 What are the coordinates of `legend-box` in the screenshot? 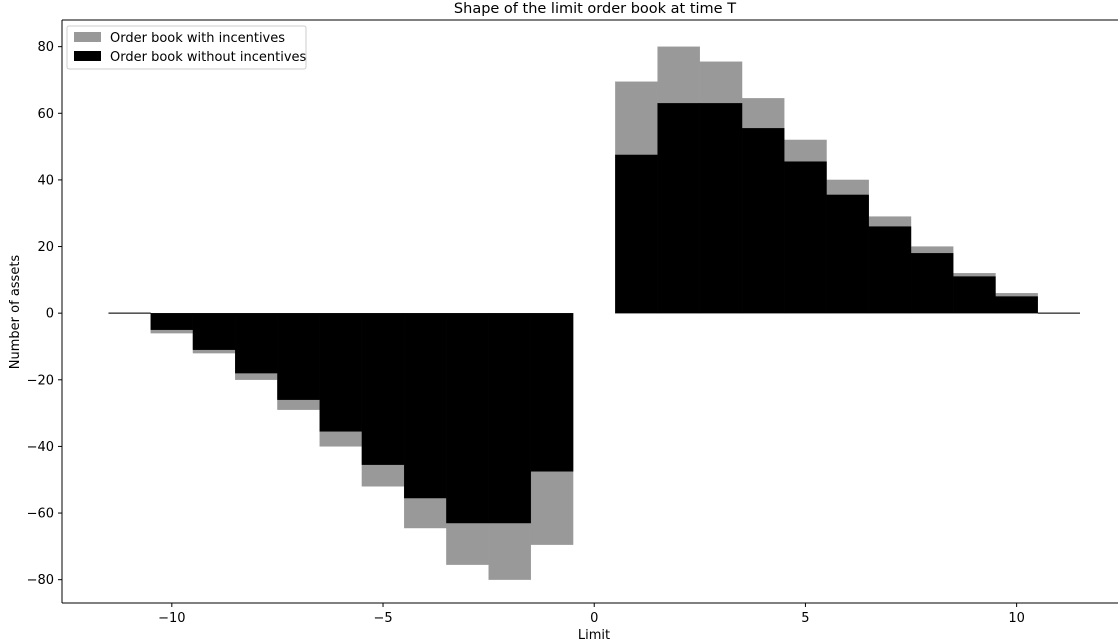 It's located at (186, 47).